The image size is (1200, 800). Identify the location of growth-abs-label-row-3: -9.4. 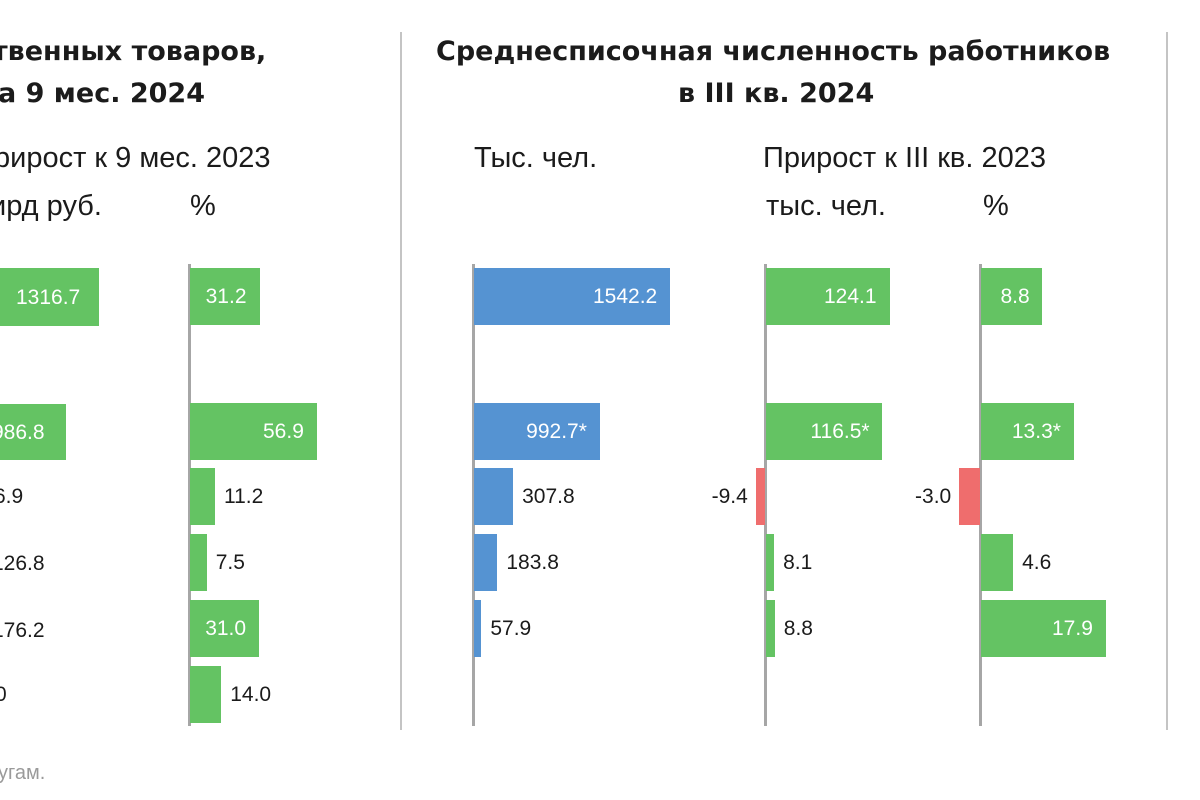
(729, 496).